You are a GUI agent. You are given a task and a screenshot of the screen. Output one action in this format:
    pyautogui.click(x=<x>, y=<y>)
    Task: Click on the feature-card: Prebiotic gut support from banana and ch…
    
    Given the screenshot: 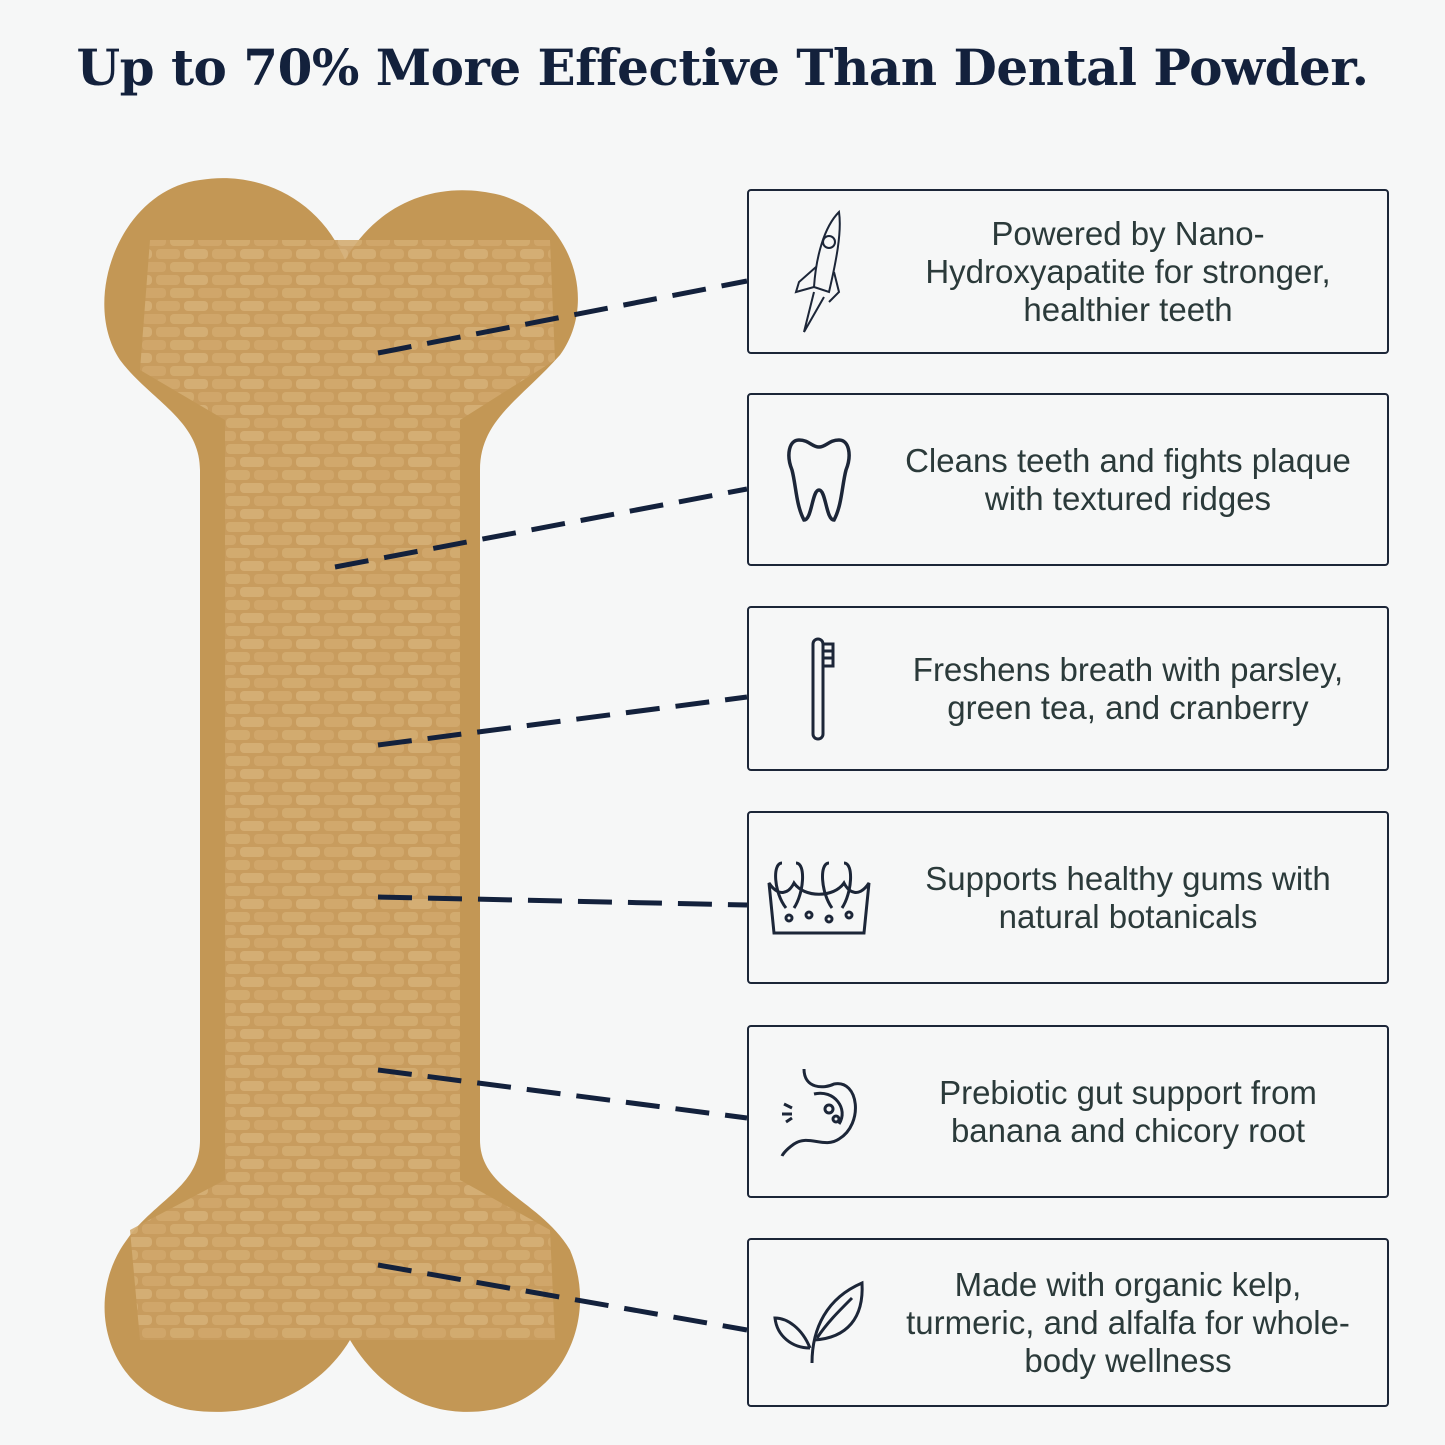 What is the action you would take?
    pyautogui.click(x=1068, y=1111)
    